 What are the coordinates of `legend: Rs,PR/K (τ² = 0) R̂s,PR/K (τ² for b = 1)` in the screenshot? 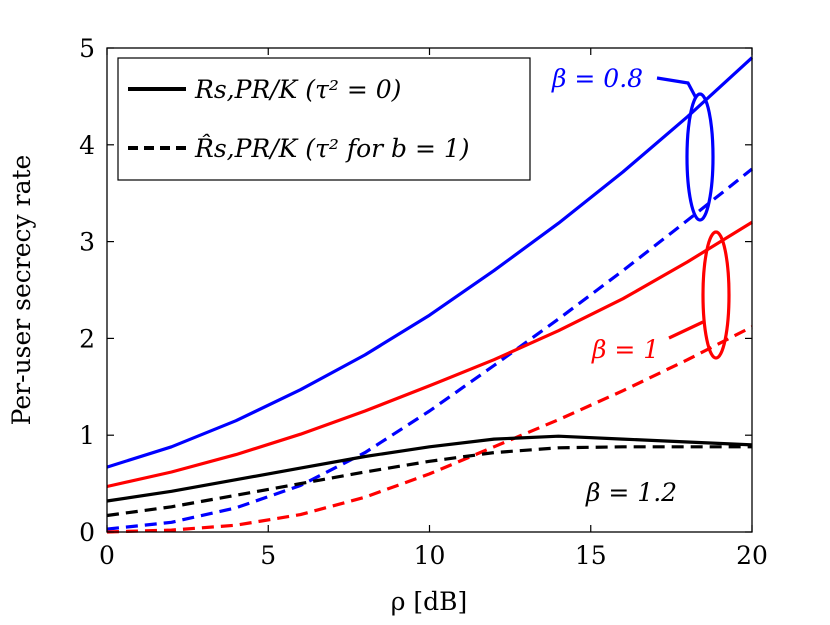 It's located at (324, 119).